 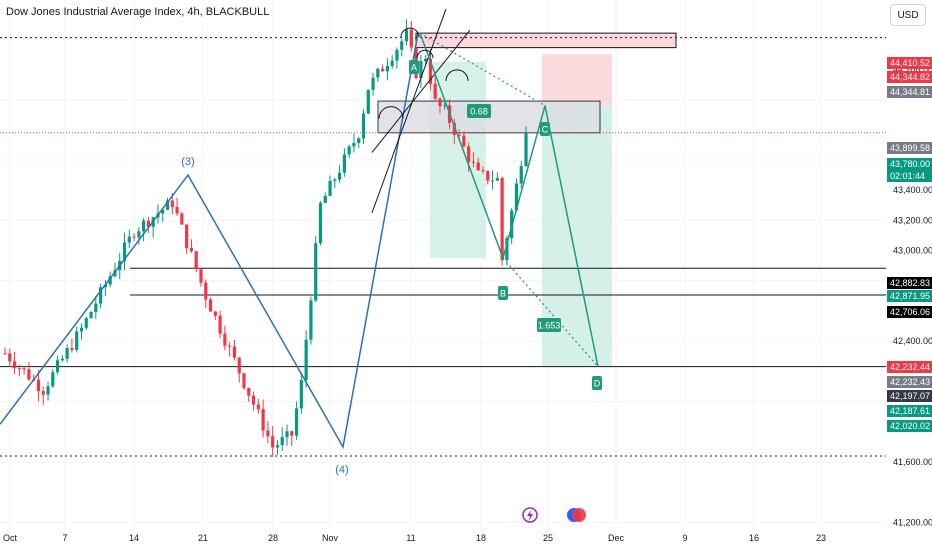 What do you see at coordinates (479, 112) in the screenshot?
I see `ratio-label: 0.68` at bounding box center [479, 112].